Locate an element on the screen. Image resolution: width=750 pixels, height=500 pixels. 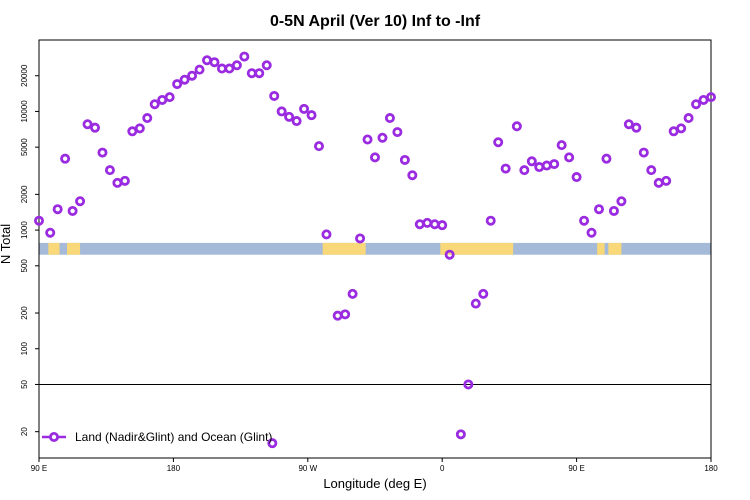
x-axis-title: Longitude (deg E) is located at coordinates (374, 483).